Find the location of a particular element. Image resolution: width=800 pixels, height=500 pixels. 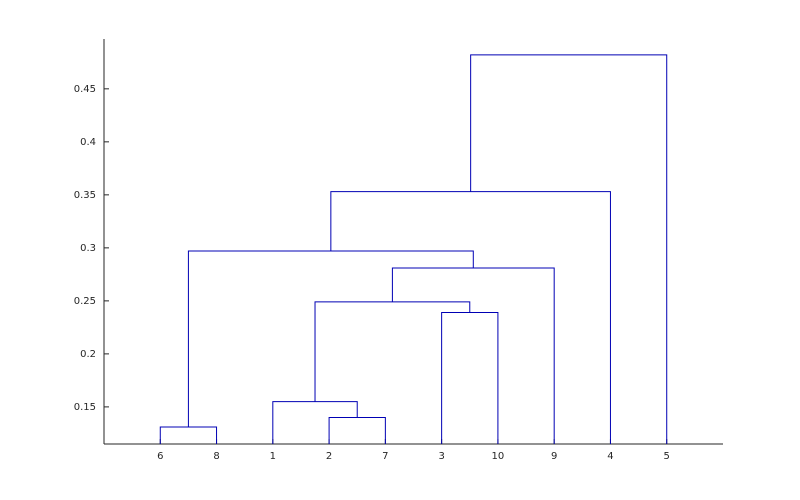

y-tick-label: 0.25 is located at coordinates (85, 301).